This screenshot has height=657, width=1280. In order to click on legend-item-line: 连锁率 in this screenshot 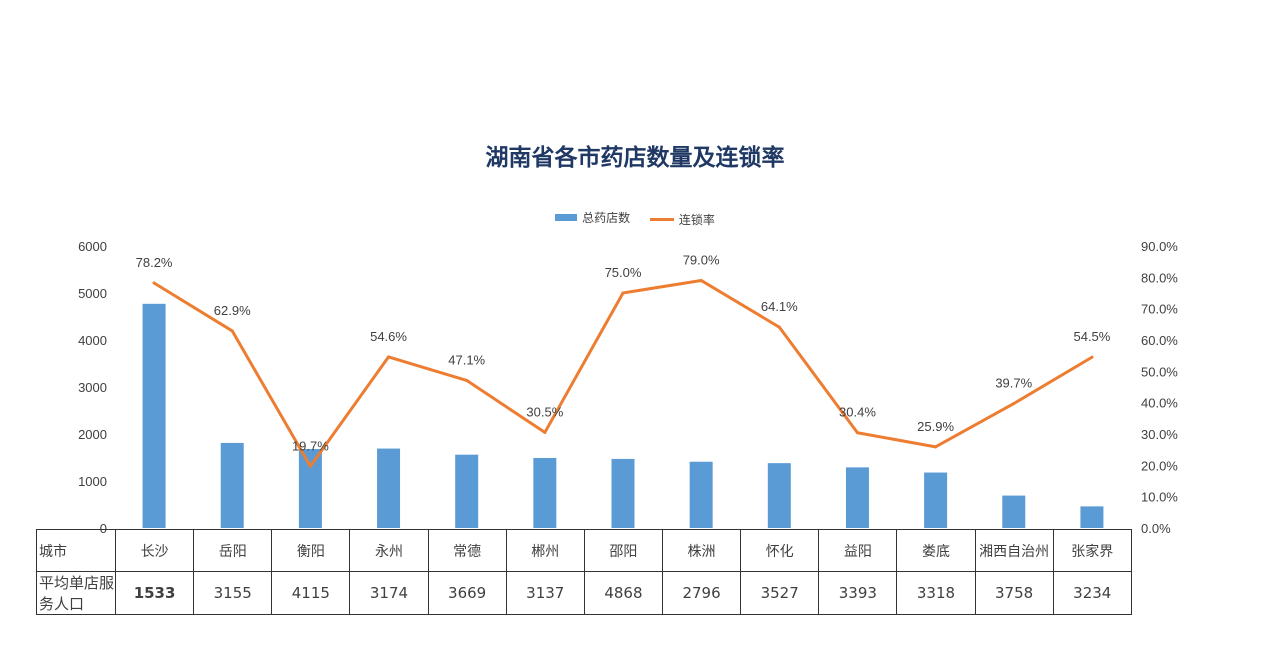, I will do `click(682, 219)`.